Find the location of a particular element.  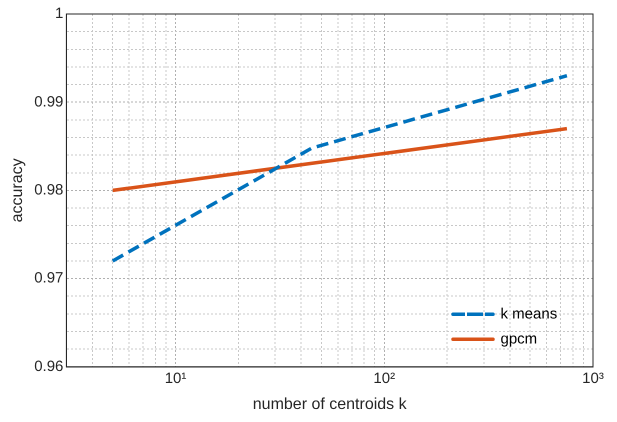

y-tick-label: 0.96 is located at coordinates (49, 366).